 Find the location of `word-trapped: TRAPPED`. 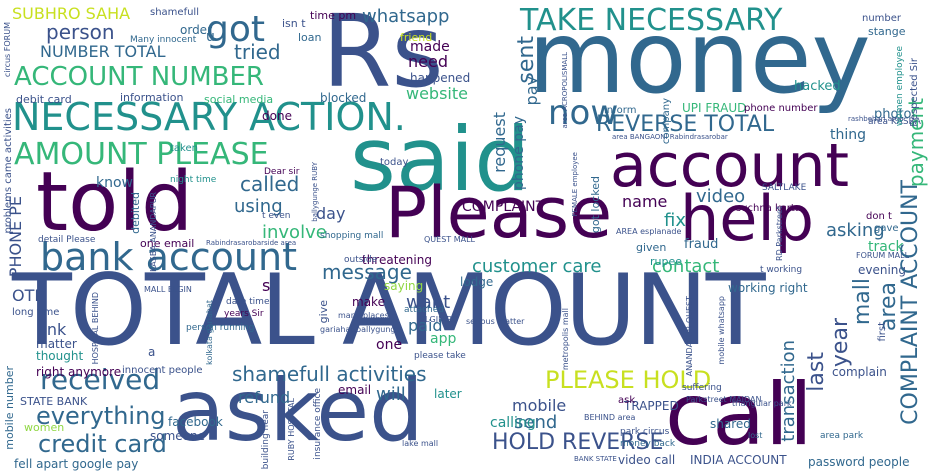

word-trapped: TRAPPED is located at coordinates (651, 406).